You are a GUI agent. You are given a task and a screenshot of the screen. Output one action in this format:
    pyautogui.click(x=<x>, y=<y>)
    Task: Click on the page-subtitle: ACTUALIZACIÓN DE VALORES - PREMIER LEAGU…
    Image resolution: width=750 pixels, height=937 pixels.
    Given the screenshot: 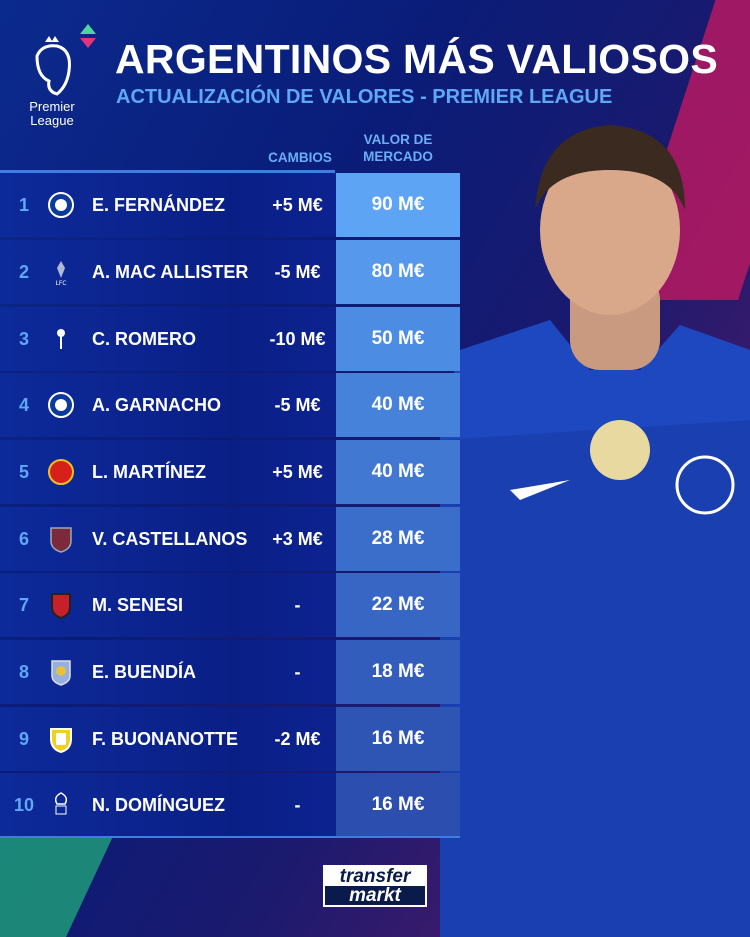 What is the action you would take?
    pyautogui.click(x=364, y=97)
    